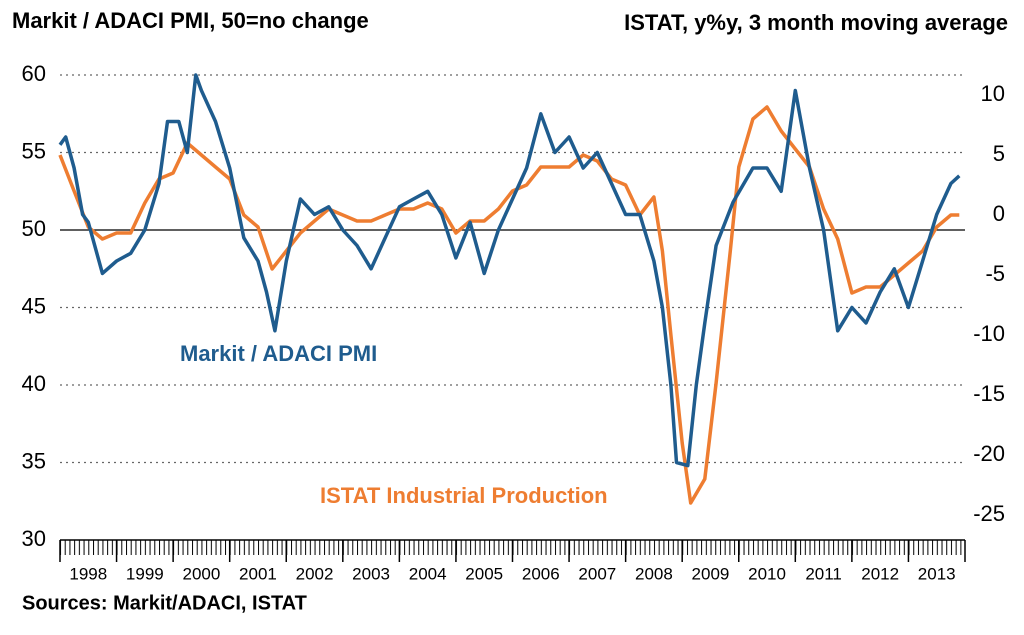 This screenshot has height=635, width=1024. What do you see at coordinates (428, 573) in the screenshot?
I see `x-tick-label: 2004` at bounding box center [428, 573].